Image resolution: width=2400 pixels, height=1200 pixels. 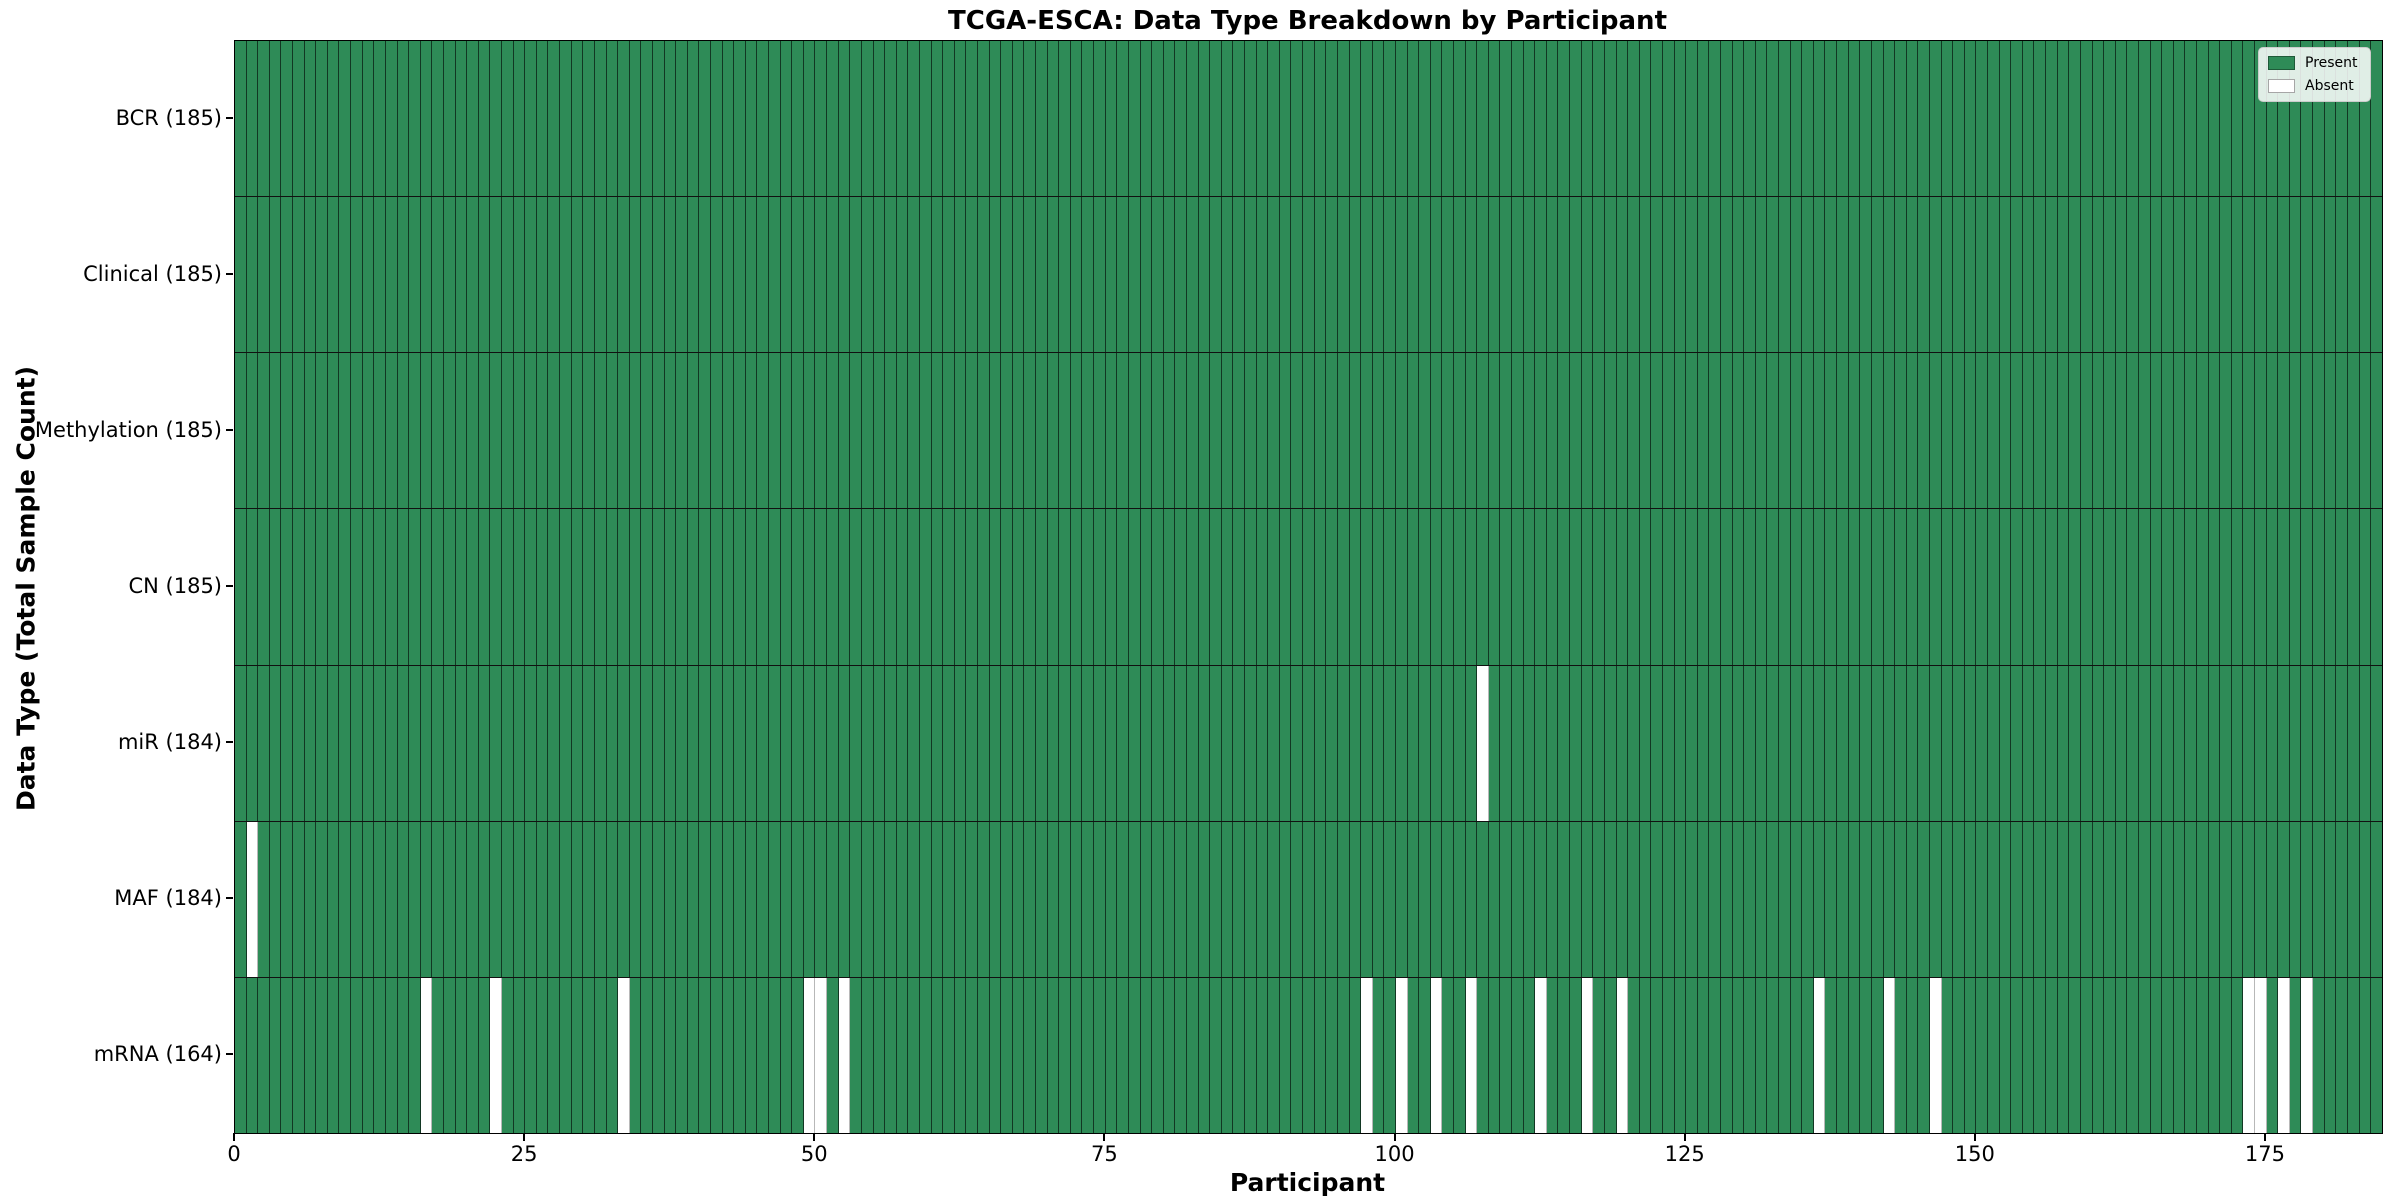 I want to click on legend-entry-present: Present, so click(x=2313, y=63).